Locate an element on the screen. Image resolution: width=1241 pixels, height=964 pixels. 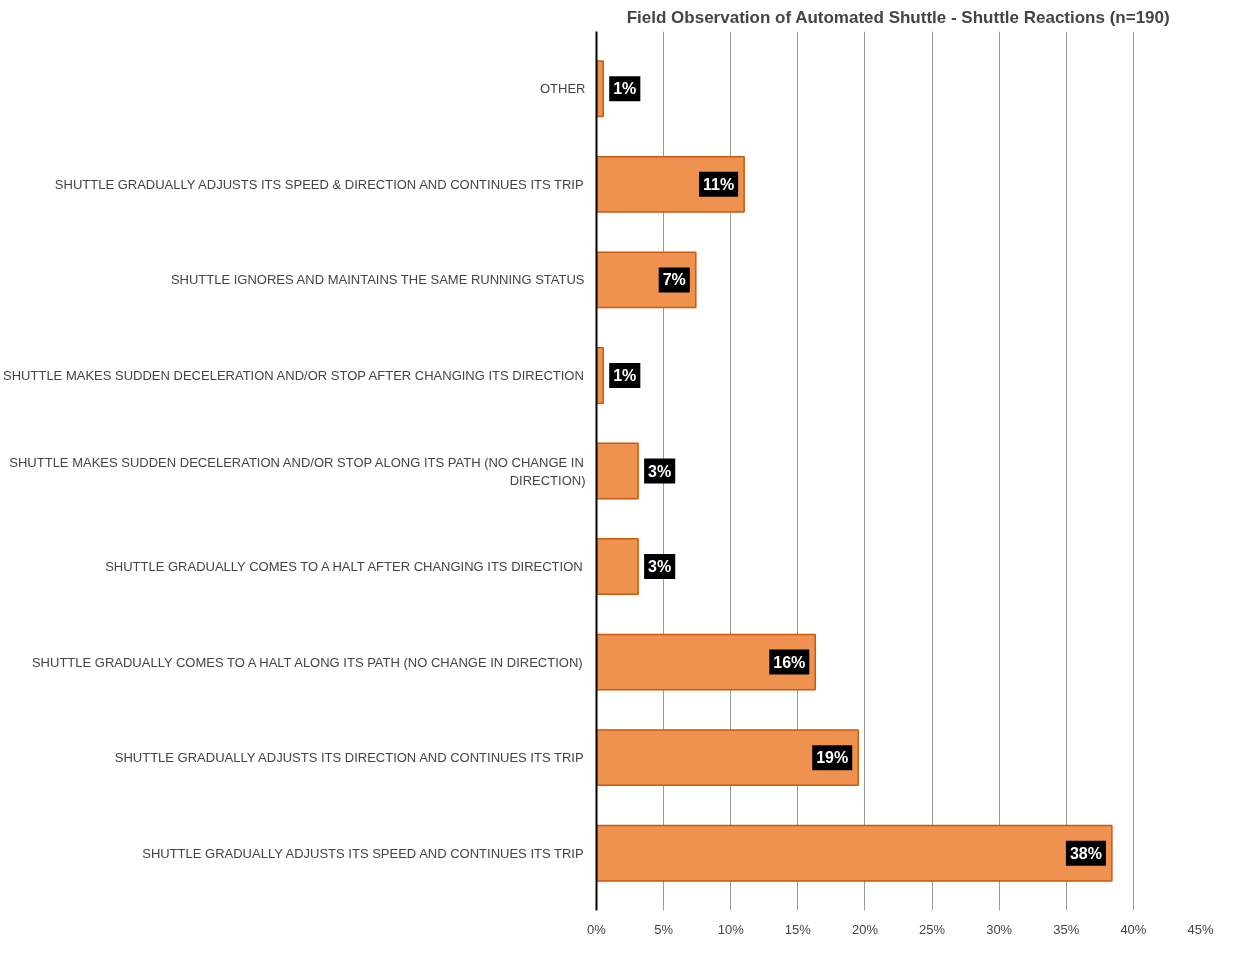
x-tick-label: 45% is located at coordinates (1200, 929).